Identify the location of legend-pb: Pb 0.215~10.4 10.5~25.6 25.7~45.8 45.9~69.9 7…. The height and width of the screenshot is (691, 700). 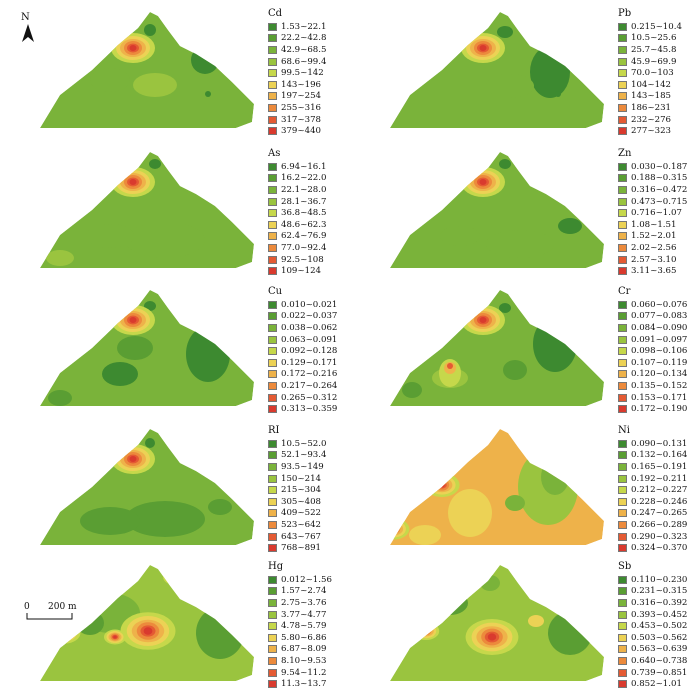
(650, 72).